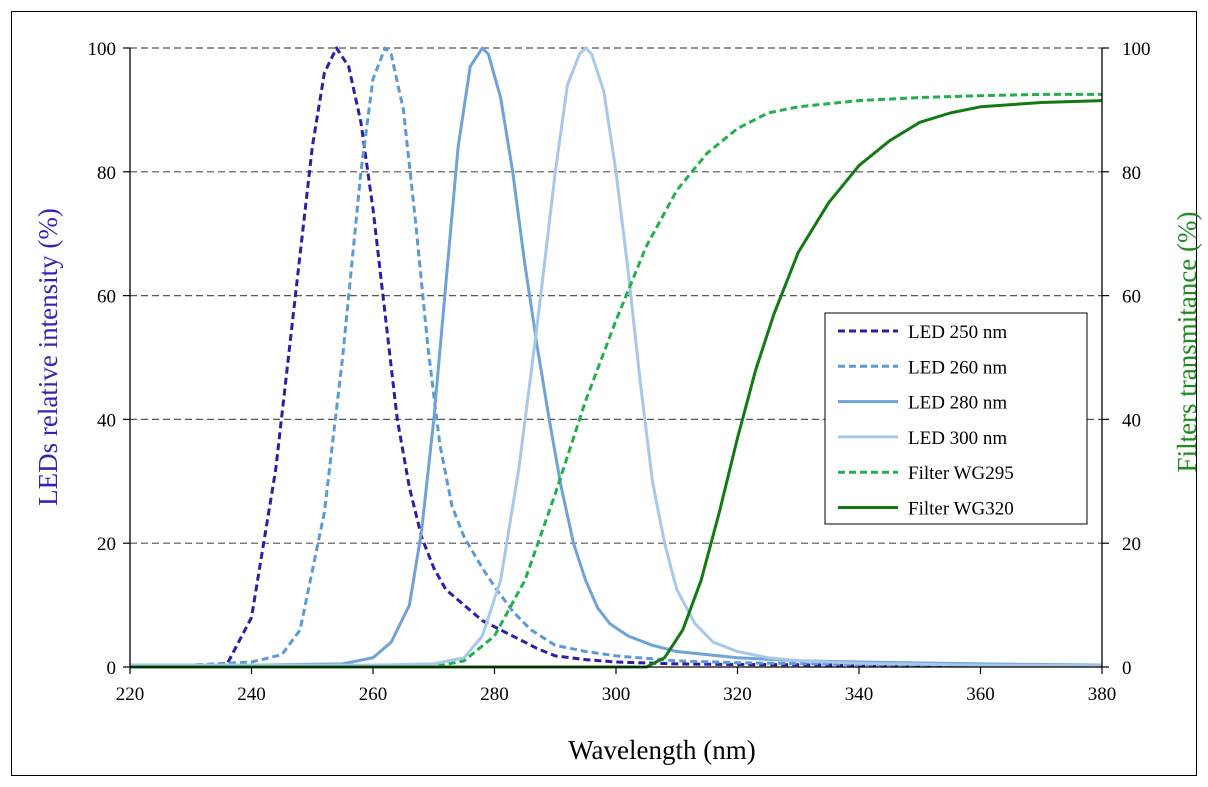 This screenshot has width=1208, height=787. What do you see at coordinates (616, 694) in the screenshot?
I see `x-tick-label: 300` at bounding box center [616, 694].